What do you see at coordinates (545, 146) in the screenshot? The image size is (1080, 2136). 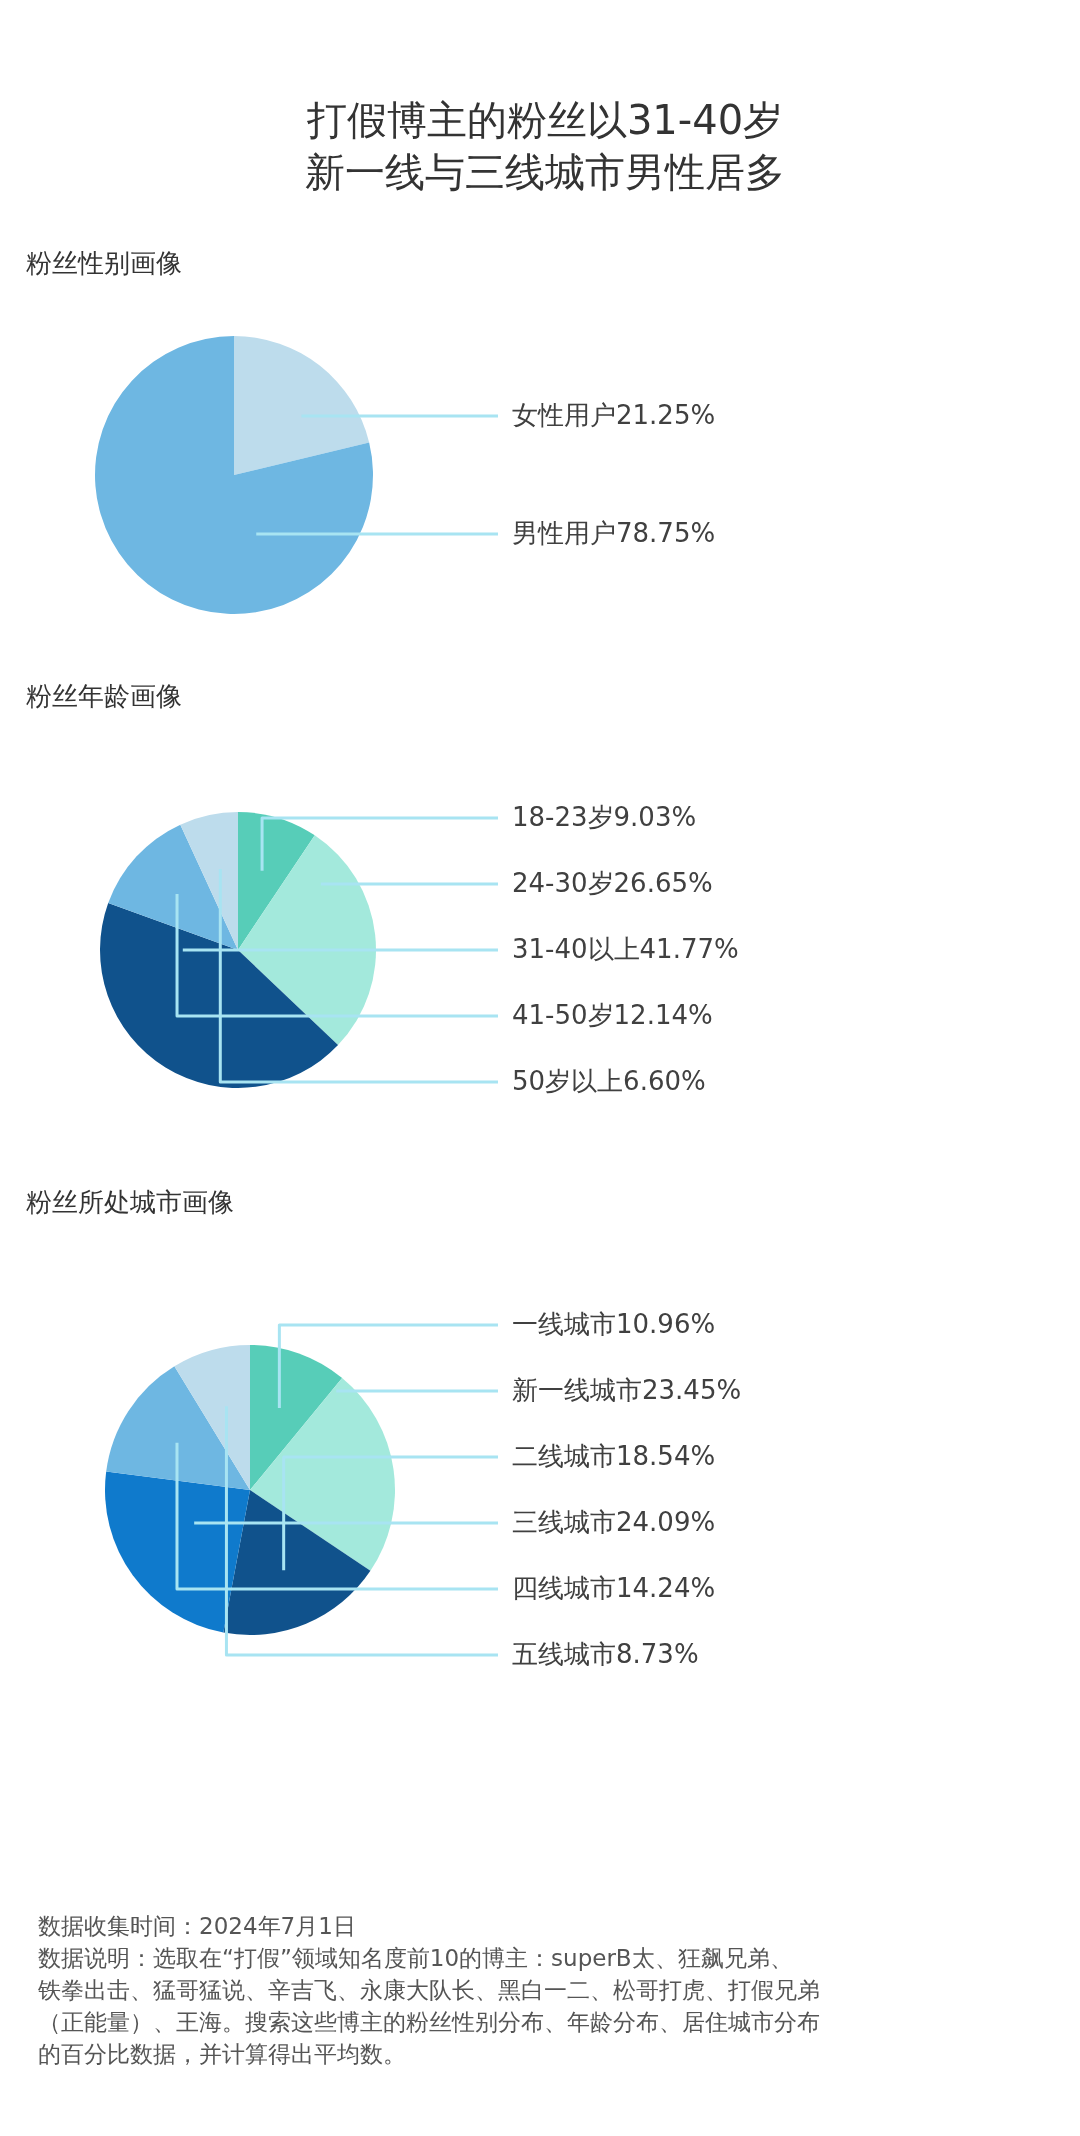 I see `chart-title: 打假博主的粉丝以31-40岁新一线与三线城市男性居多` at bounding box center [545, 146].